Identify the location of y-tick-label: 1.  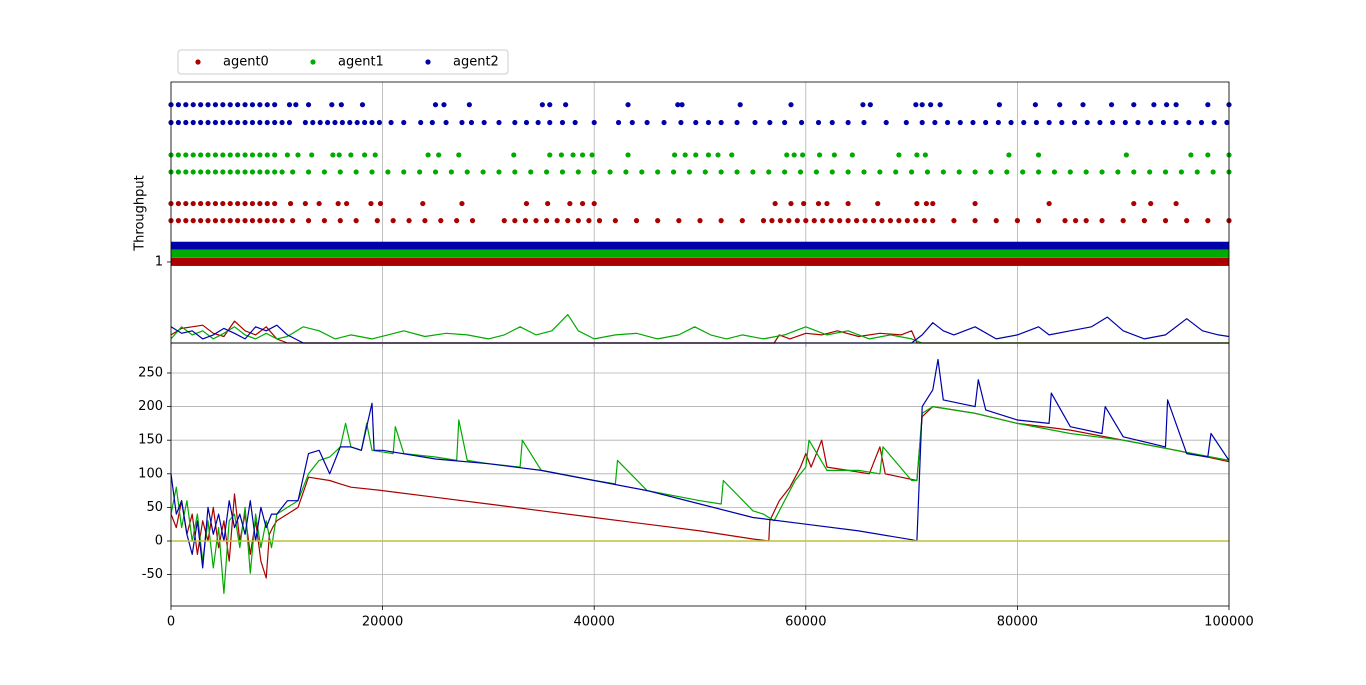
(159, 261).